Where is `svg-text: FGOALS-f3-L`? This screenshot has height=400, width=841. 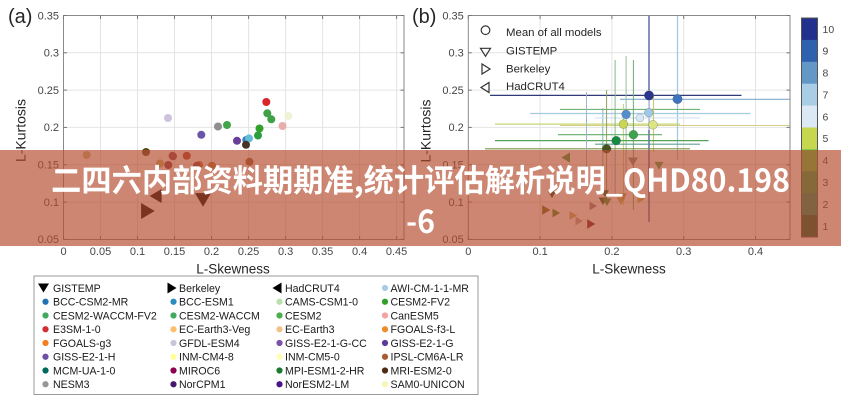
svg-text: FGOALS-f3-L is located at coordinates (423, 330).